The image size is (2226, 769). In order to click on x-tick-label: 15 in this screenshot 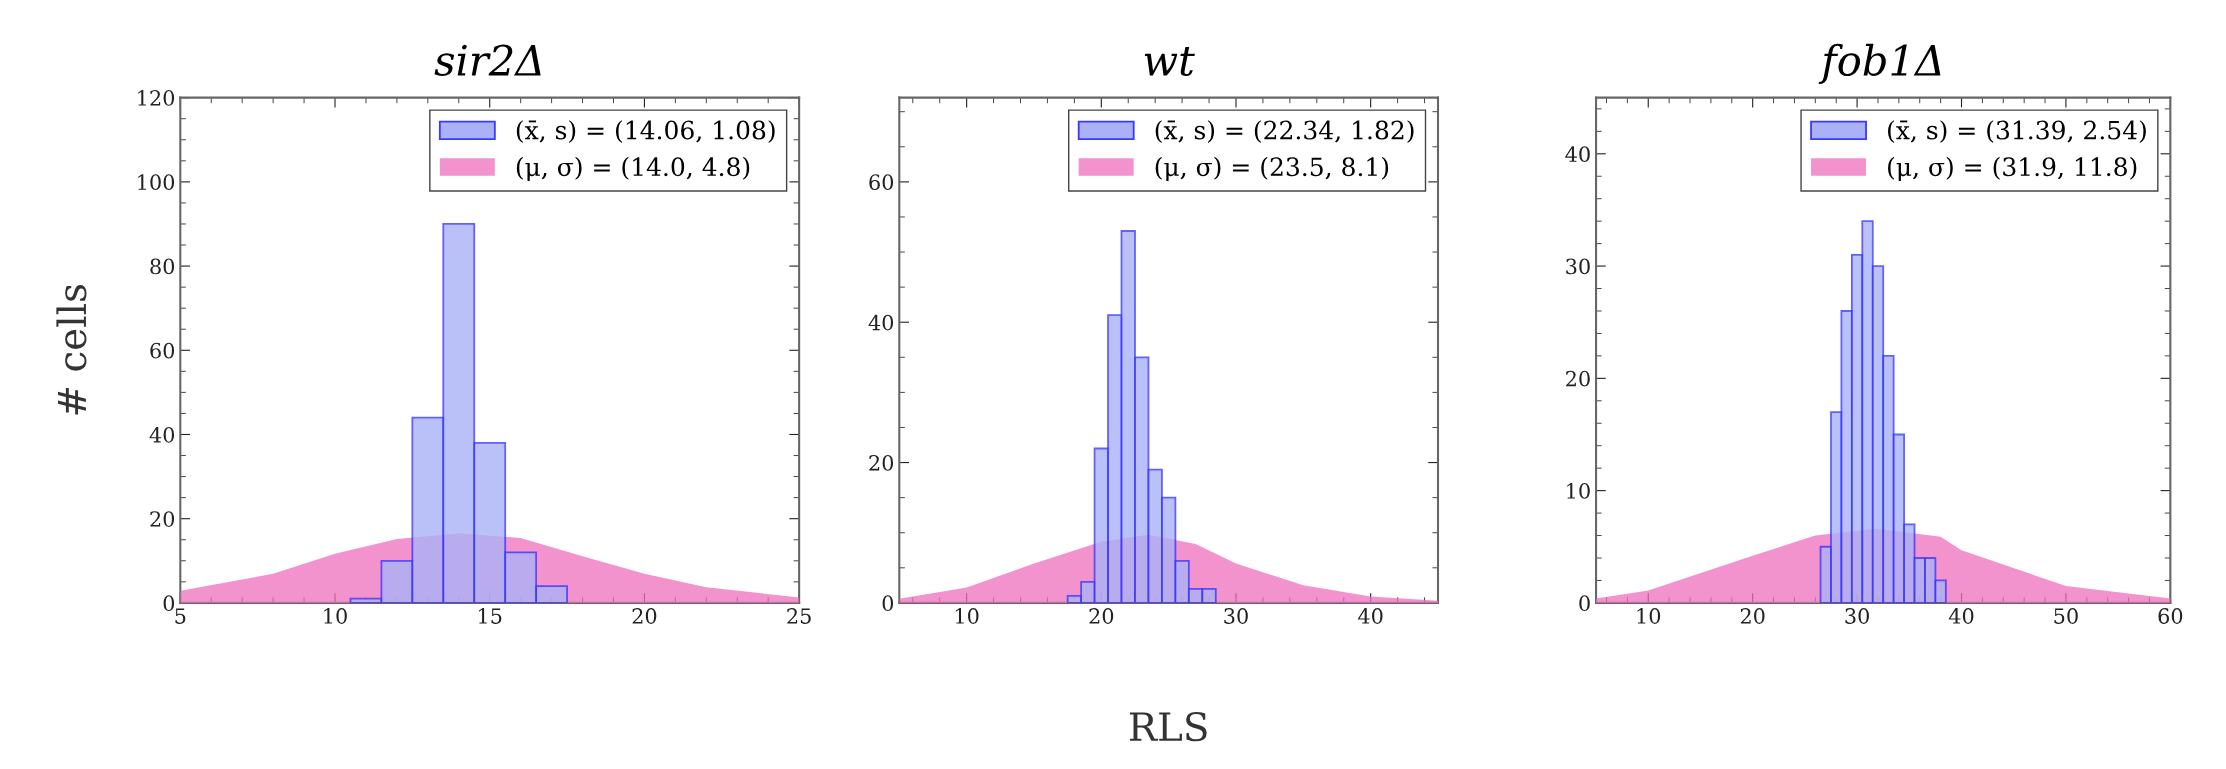, I will do `click(490, 616)`.